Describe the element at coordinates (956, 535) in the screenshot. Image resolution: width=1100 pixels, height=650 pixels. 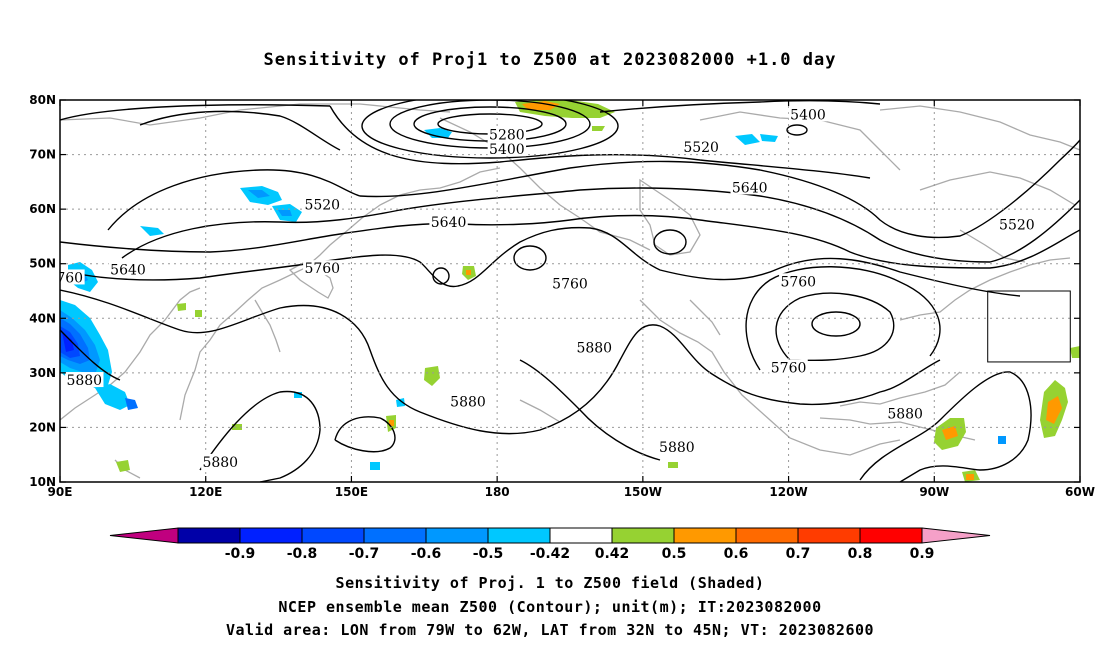
I see `colorbar-max-arrow` at that location.